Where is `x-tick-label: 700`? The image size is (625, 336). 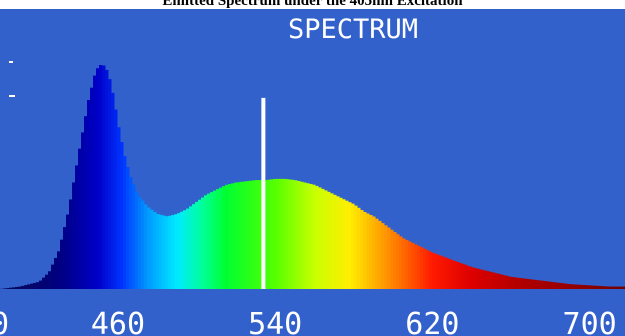
x-tick-label: 700 is located at coordinates (590, 321).